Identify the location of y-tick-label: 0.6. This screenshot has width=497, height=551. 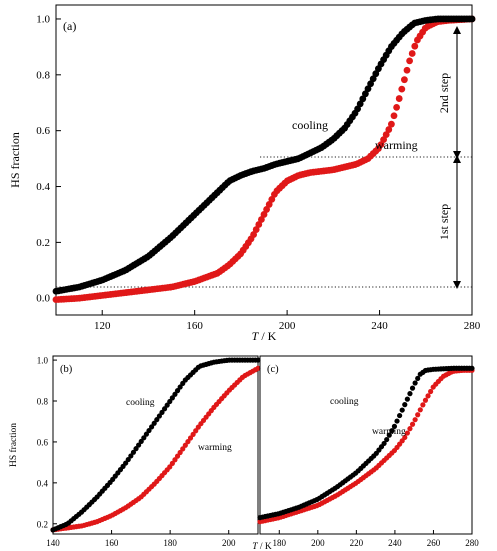
(43, 131).